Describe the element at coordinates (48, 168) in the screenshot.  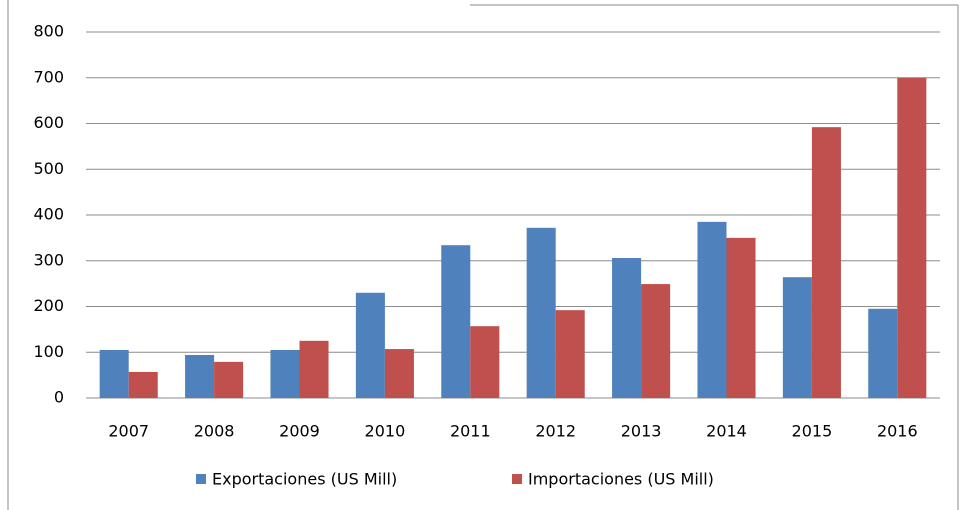
I see `y-tick-label: 500` at that location.